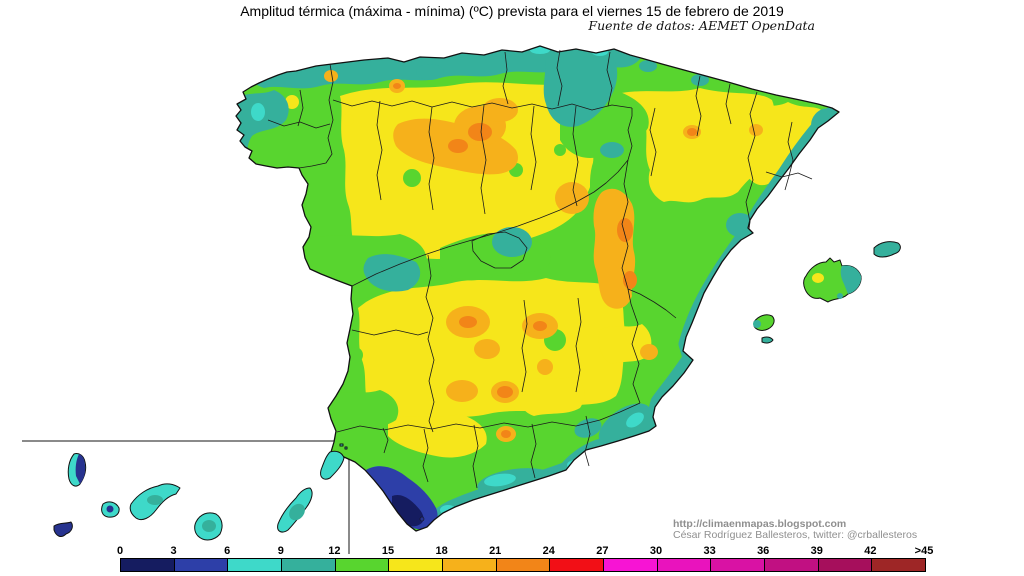  Describe the element at coordinates (656, 551) in the screenshot. I see `legend-tick-label: 30` at that location.